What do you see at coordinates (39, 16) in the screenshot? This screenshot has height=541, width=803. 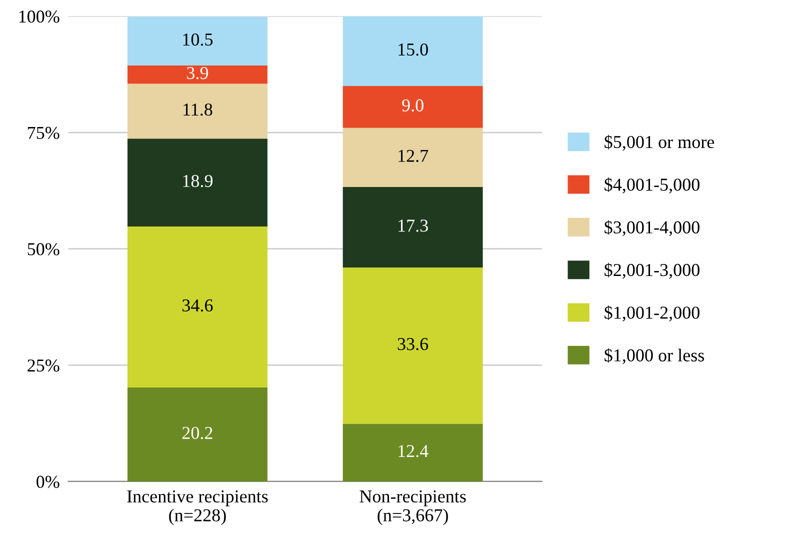 I see `y-tick-label: 100%` at bounding box center [39, 16].